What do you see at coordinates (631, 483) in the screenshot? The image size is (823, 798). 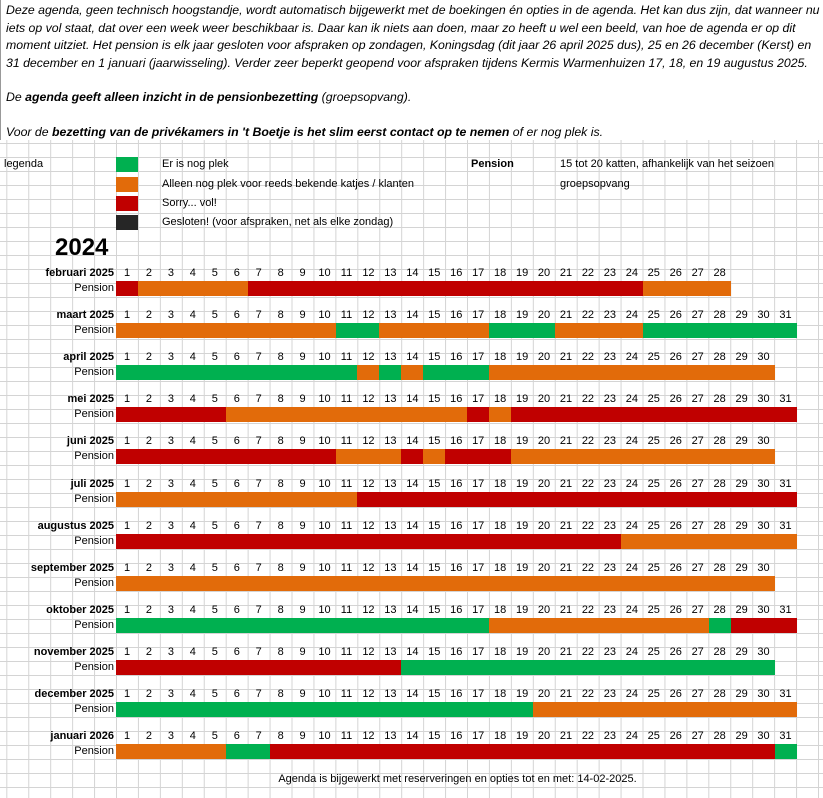 I see `day-number: 24` at bounding box center [631, 483].